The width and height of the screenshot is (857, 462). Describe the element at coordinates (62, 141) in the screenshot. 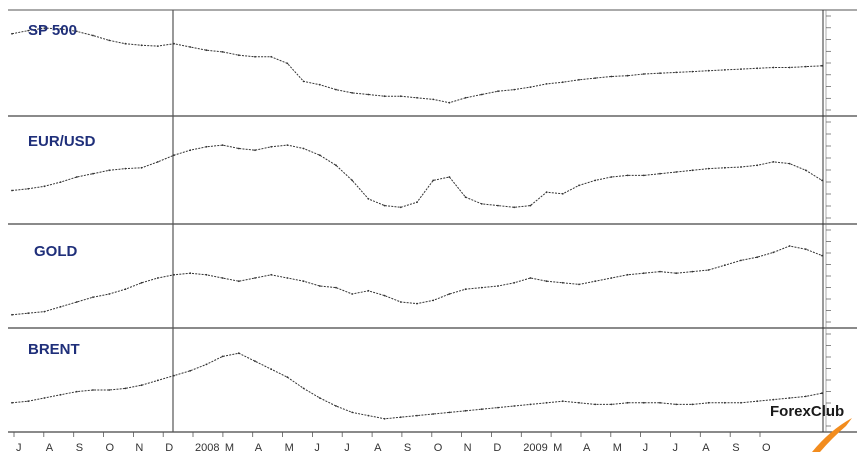

I see `panel-label-eurusd: EUR/USD` at that location.